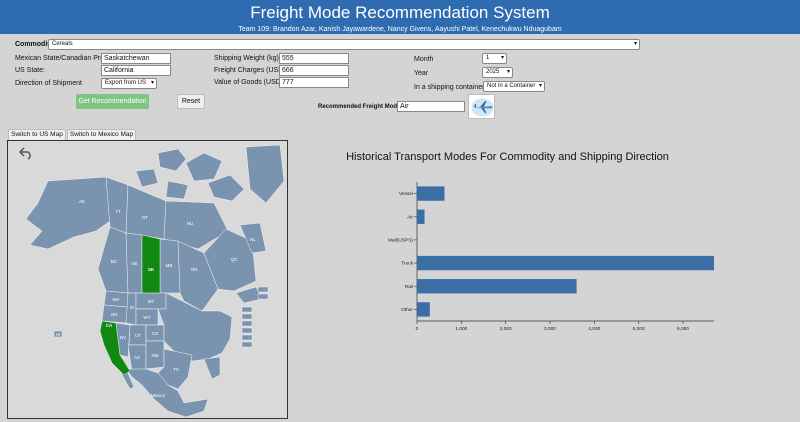  Describe the element at coordinates (424, 59) in the screenshot. I see `month-label: Month` at that location.